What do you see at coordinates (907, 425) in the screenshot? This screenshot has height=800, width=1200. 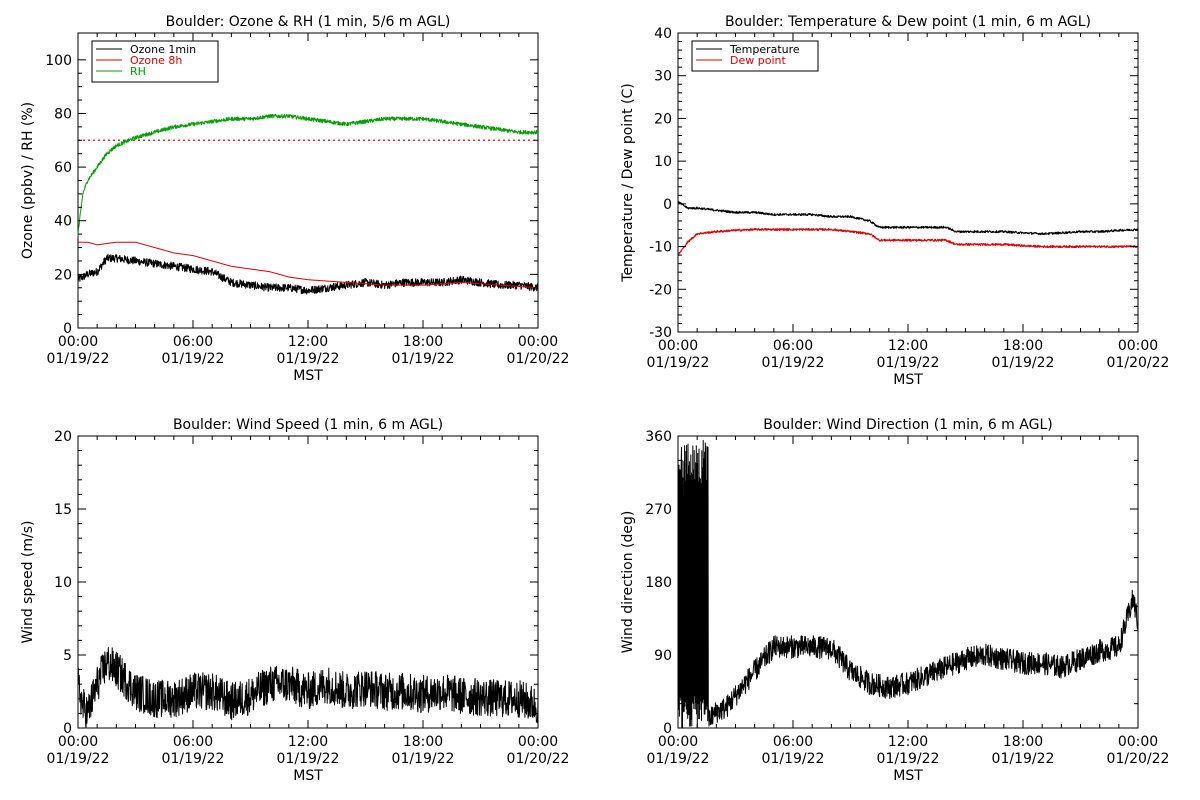 I see `chart-title: Boulder: Wind Direction (1 min, 6 m AGL)` at bounding box center [907, 425].